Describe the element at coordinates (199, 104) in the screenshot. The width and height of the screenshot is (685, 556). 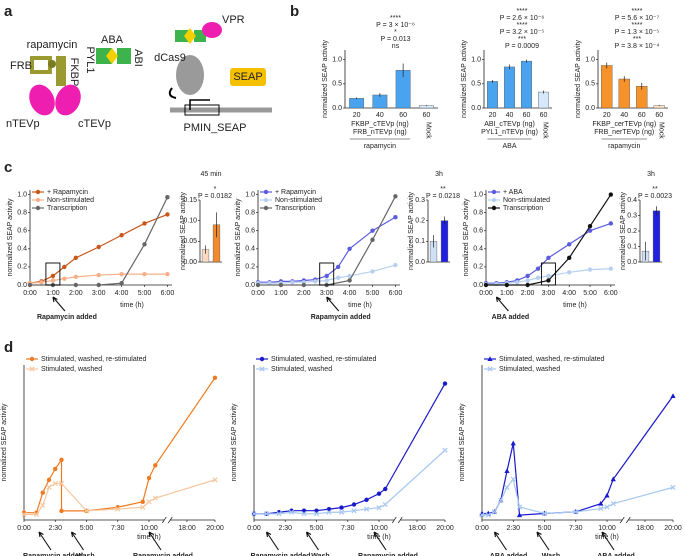
I see `promoter-arrow` at that location.